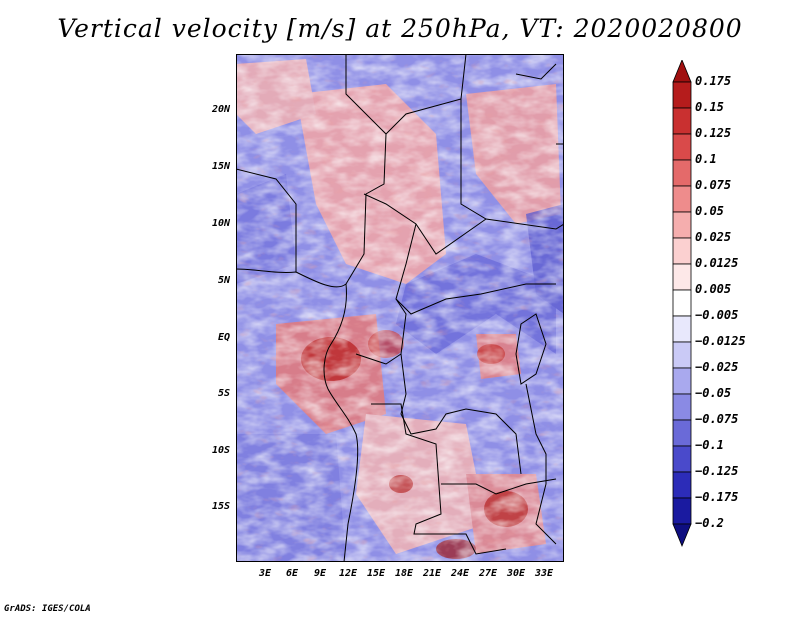  What do you see at coordinates (220, 450) in the screenshot?
I see `lat-label: 10S` at bounding box center [220, 450].